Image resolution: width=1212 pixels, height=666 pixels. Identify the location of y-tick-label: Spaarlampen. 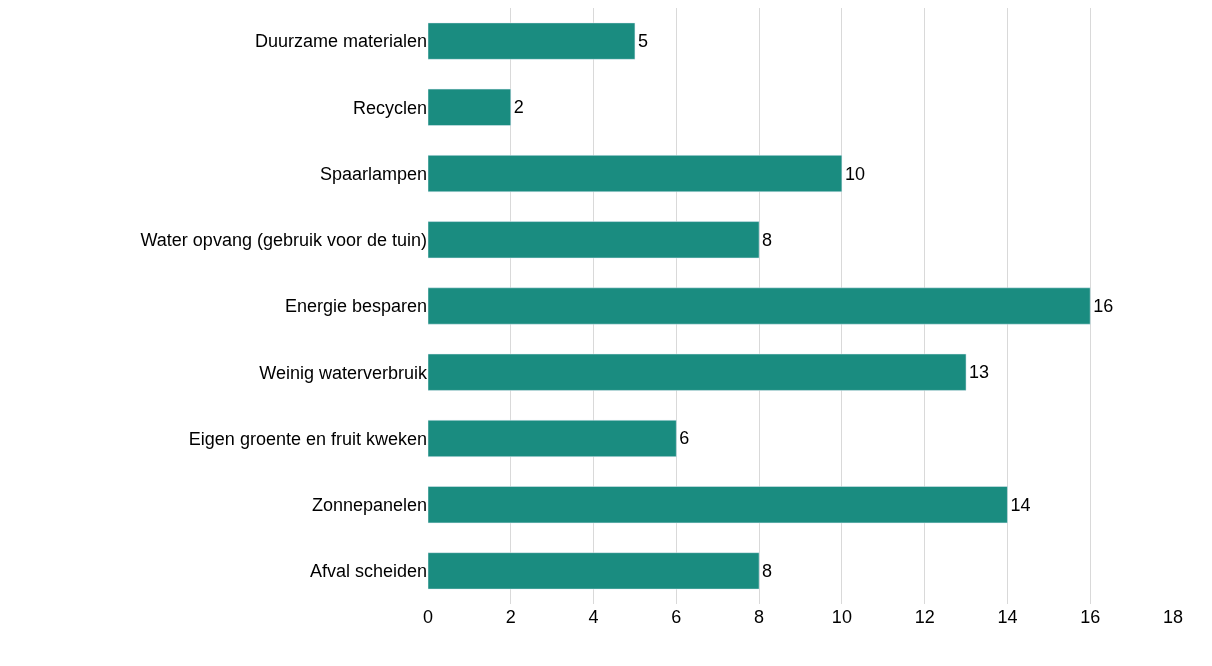
(373, 173).